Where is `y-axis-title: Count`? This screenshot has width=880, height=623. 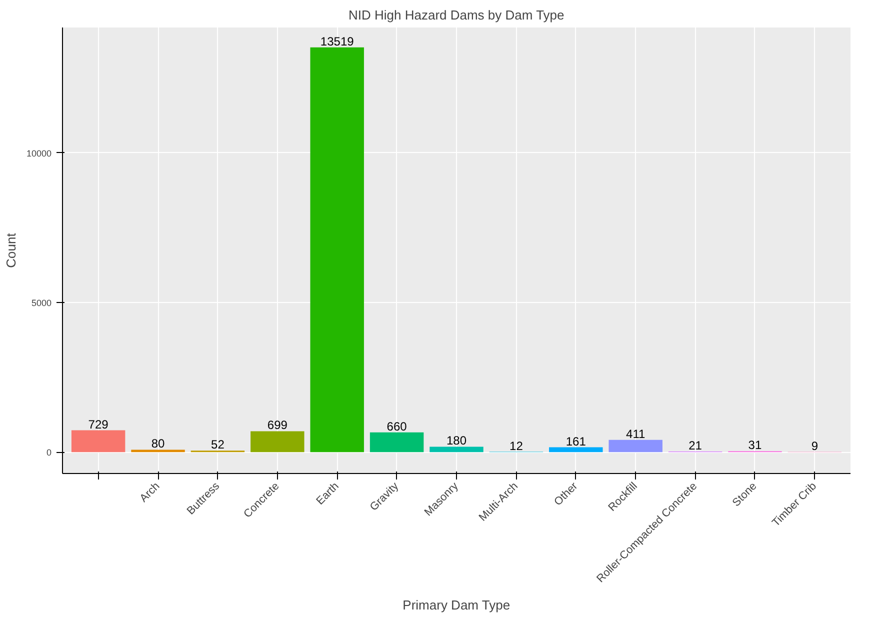 y-axis-title: Count is located at coordinates (10, 250).